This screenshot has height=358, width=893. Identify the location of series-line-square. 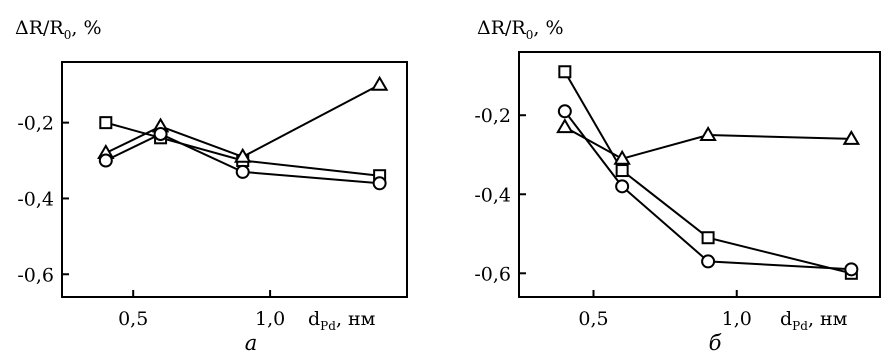
(242, 149).